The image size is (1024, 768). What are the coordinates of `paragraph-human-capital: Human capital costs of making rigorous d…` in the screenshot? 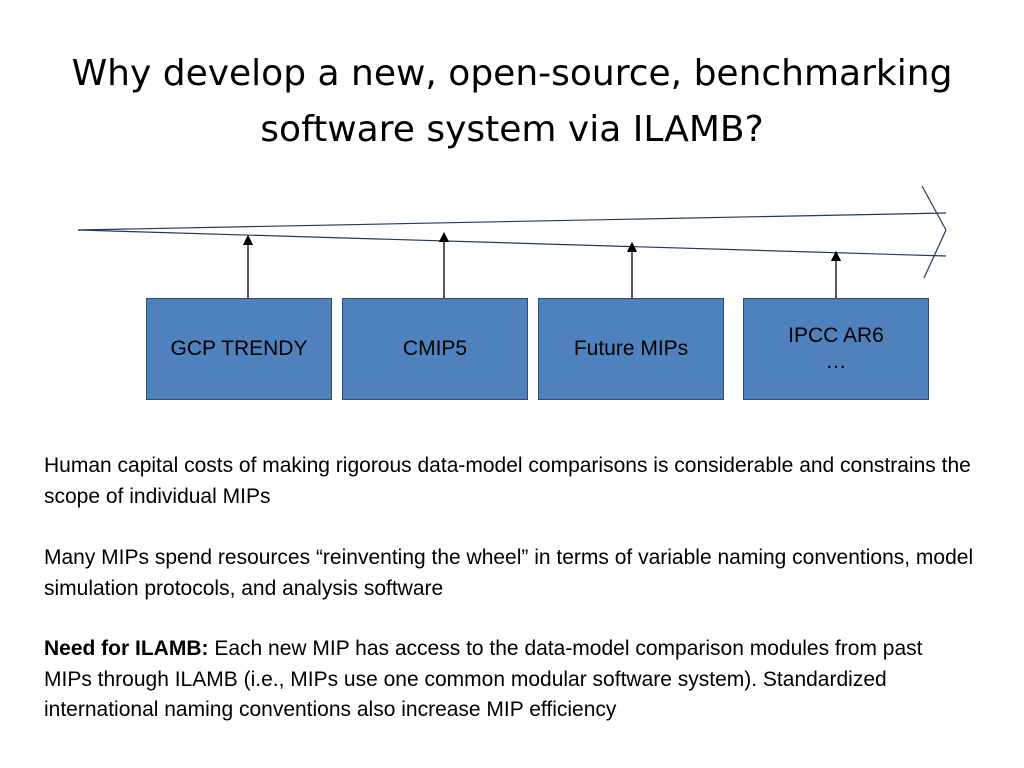 It's located at (507, 481).